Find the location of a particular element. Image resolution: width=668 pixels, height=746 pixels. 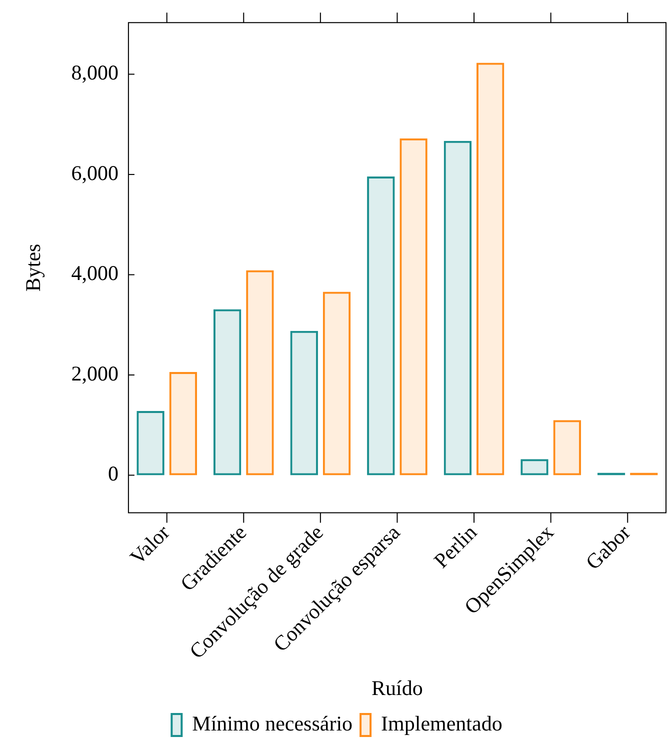

y-axis-title: Bytes is located at coordinates (33, 268).